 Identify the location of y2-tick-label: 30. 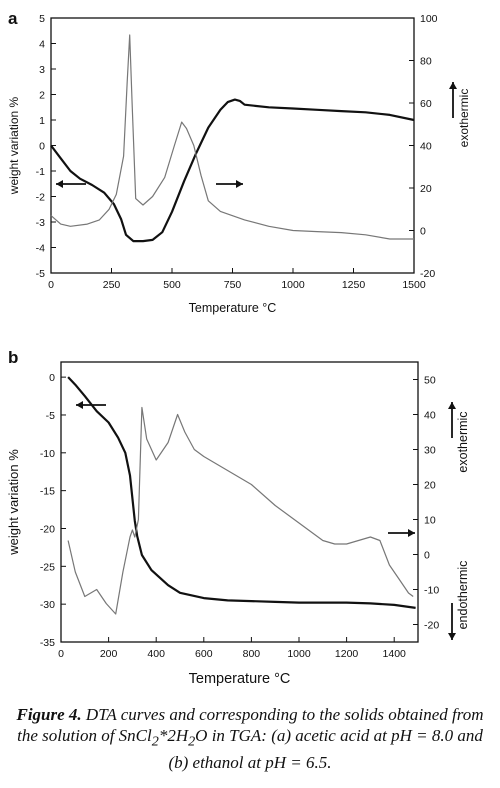
(430, 451).